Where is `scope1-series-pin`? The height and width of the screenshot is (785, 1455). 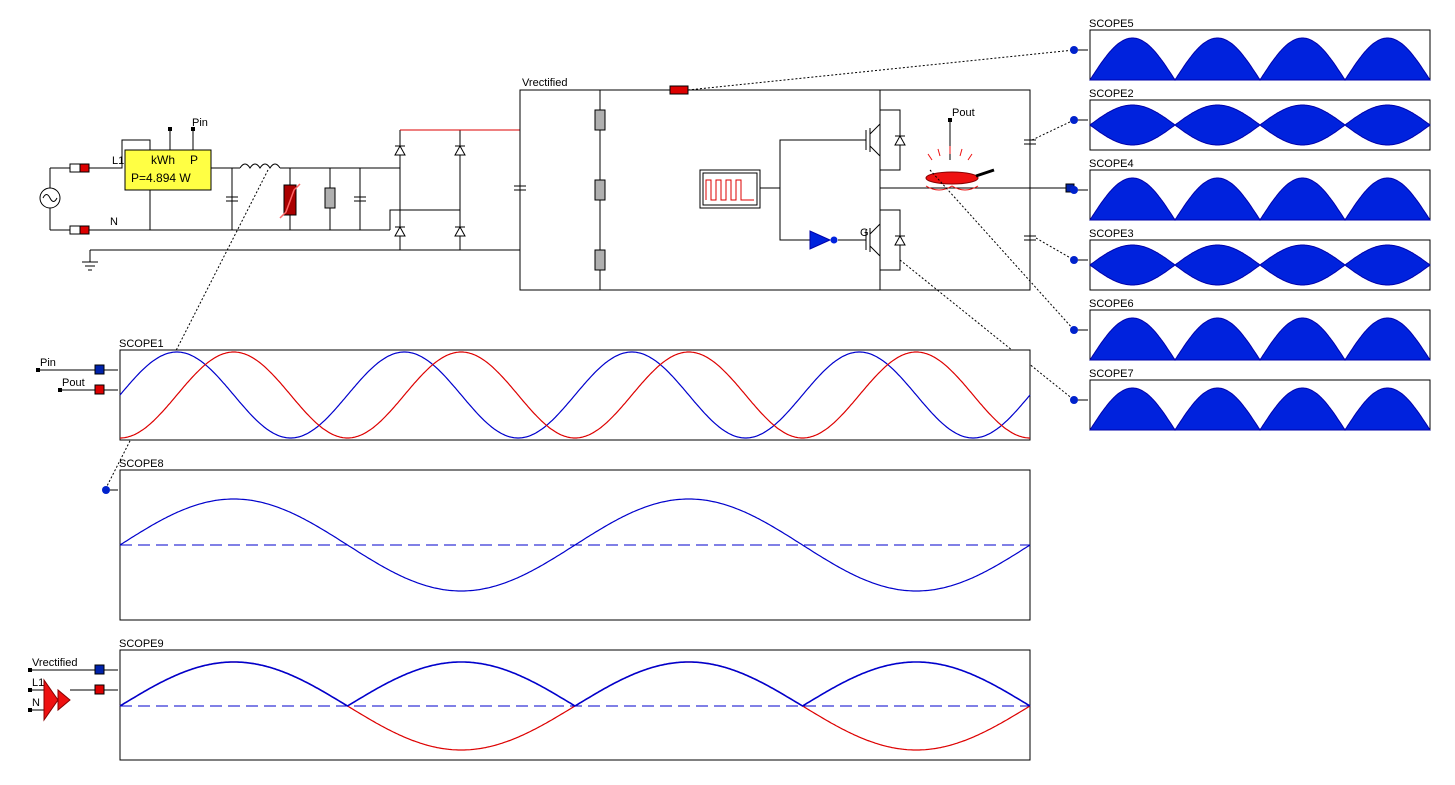 scope1-series-pin is located at coordinates (575, 395).